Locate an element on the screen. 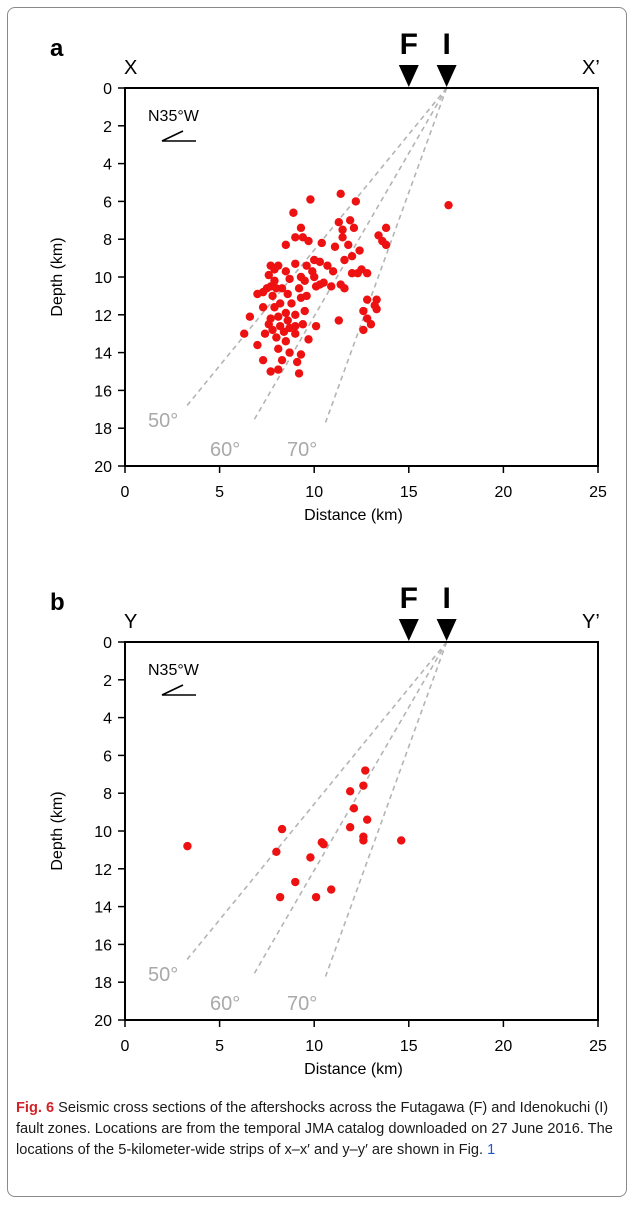 The height and width of the screenshot is (1207, 636). panel-label: b is located at coordinates (57, 602).